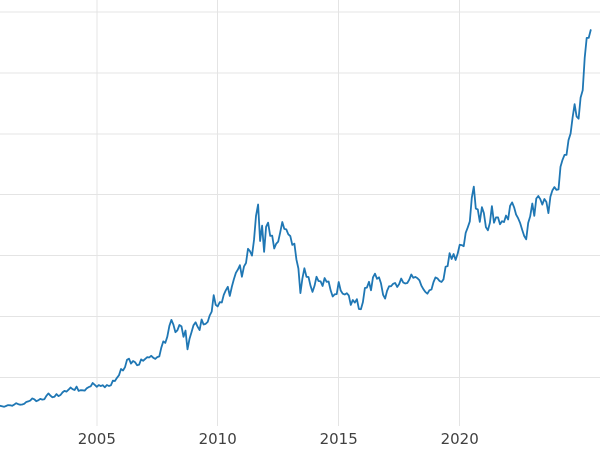 The width and height of the screenshot is (600, 450). Describe the element at coordinates (97, 439) in the screenshot. I see `x-axis-tick-label: 2005` at that location.